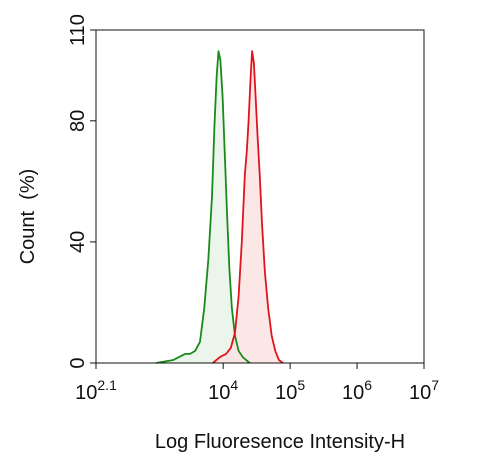 This screenshot has height=476, width=479. I want to click on y-tick-label: 80, so click(78, 121).